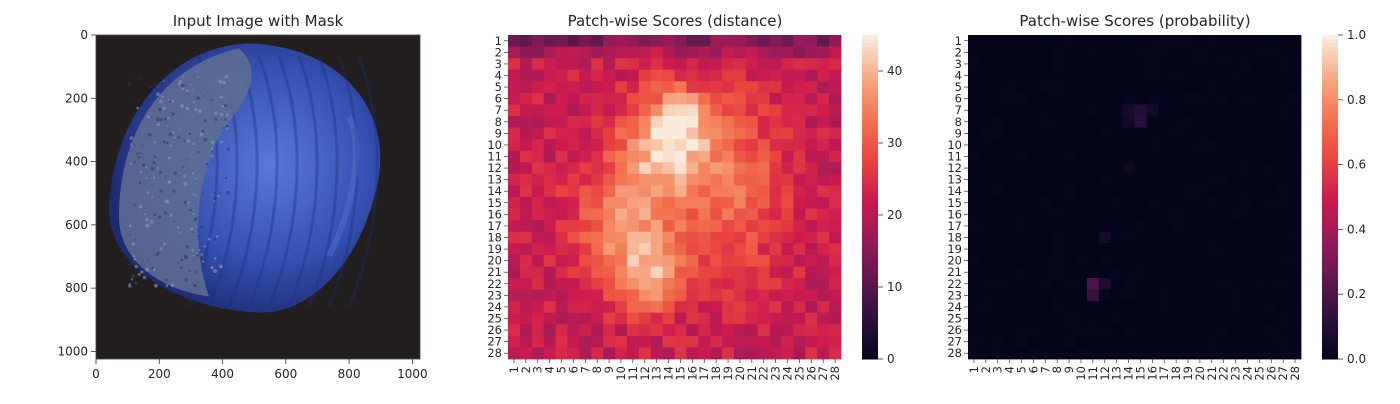 The height and width of the screenshot is (404, 1400). What do you see at coordinates (954, 307) in the screenshot?
I see `y-tick-label: 24` at bounding box center [954, 307].